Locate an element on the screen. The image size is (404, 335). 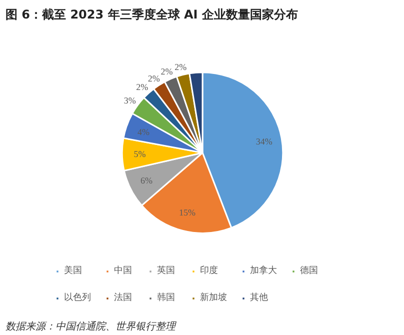
legend-label: 英国 is located at coordinates (166, 270).